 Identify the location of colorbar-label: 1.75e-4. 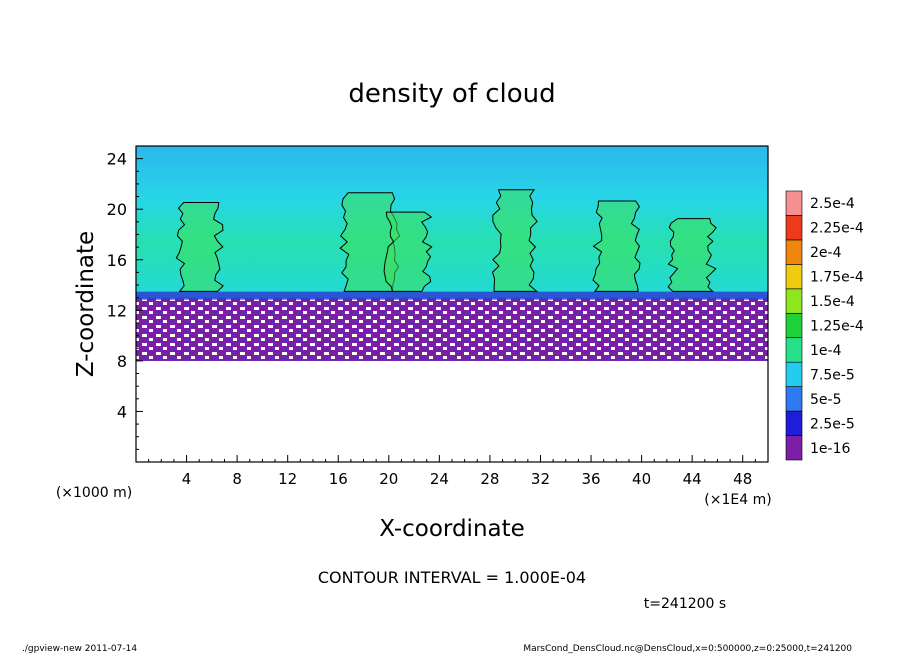
(837, 278).